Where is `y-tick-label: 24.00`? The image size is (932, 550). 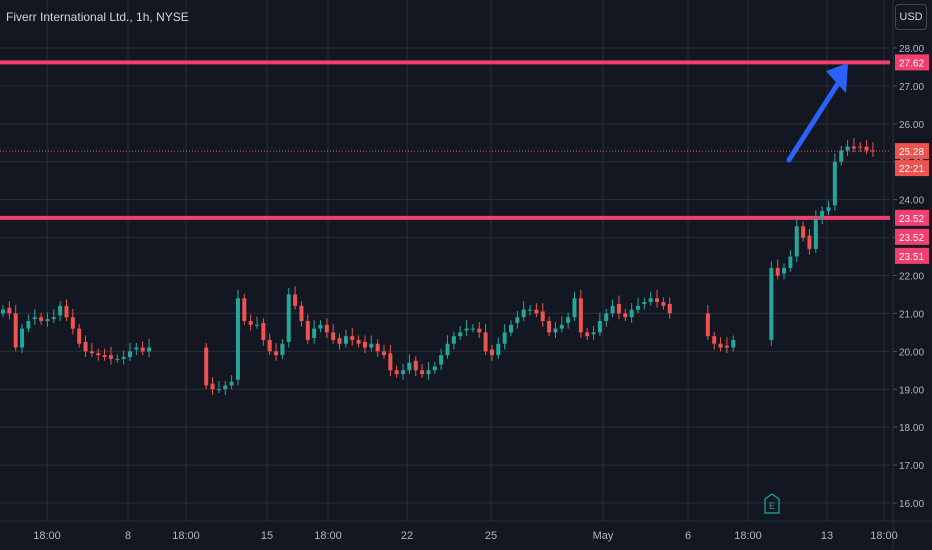
y-tick-label: 24.00 is located at coordinates (911, 201).